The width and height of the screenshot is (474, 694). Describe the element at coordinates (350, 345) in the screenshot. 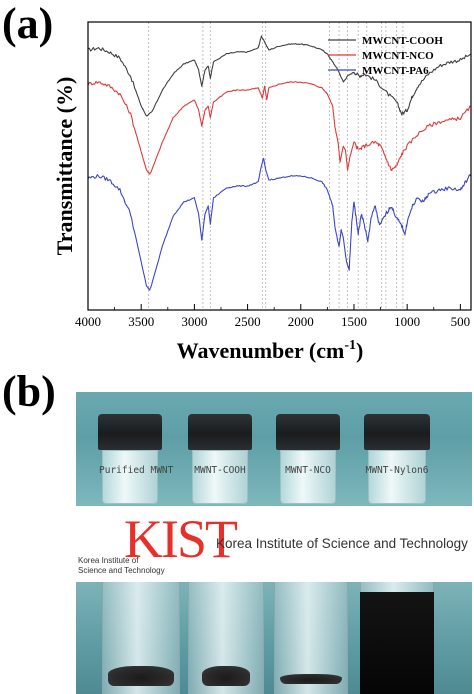

I see `x-axis-label-sup: -1` at that location.